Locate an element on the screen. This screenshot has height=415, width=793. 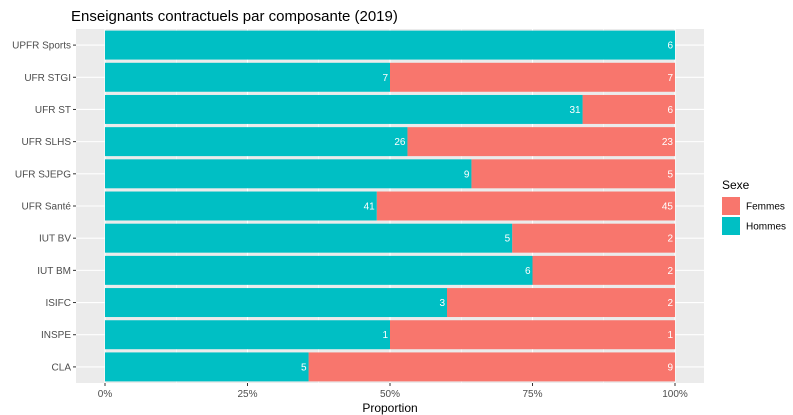
bar-label-hommes: 41 is located at coordinates (370, 207).